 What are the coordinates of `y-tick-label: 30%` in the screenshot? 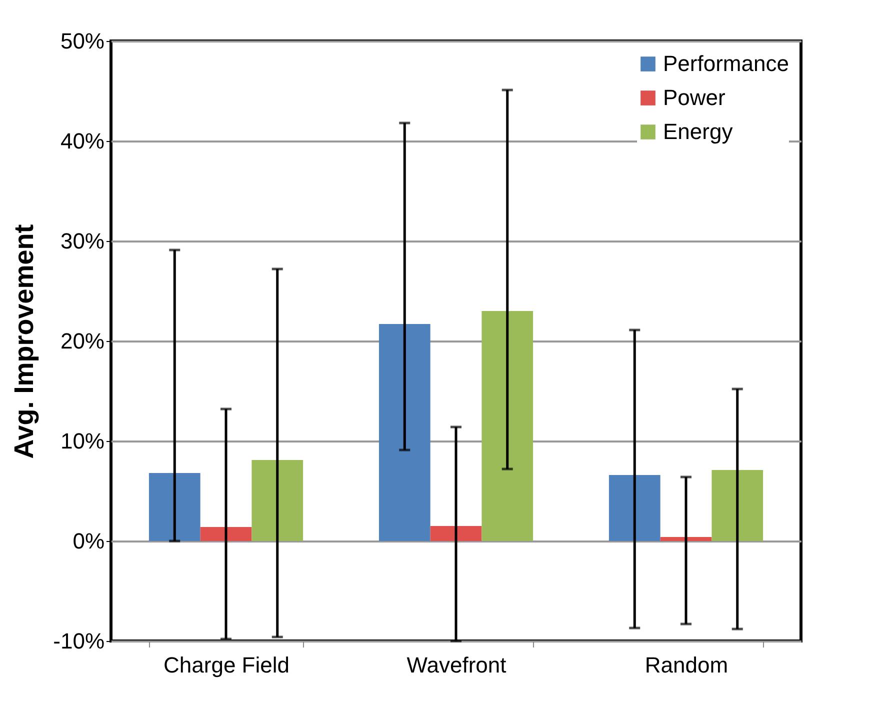 It's located at (82, 241).